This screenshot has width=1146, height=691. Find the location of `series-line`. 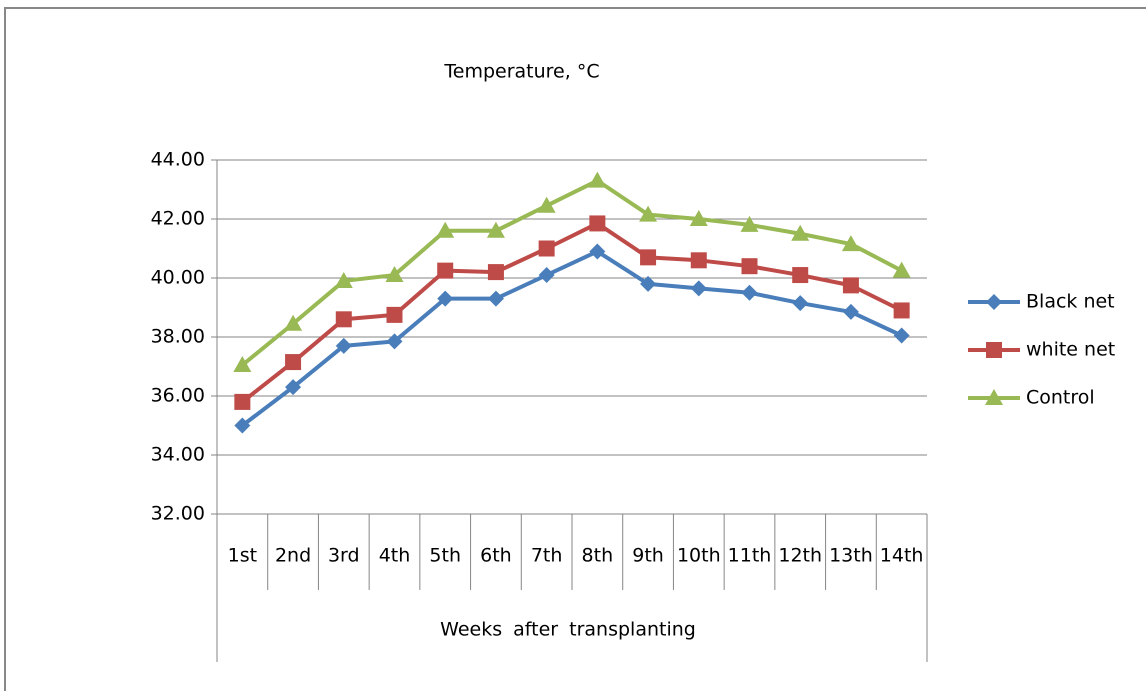

series-line is located at coordinates (572, 338).